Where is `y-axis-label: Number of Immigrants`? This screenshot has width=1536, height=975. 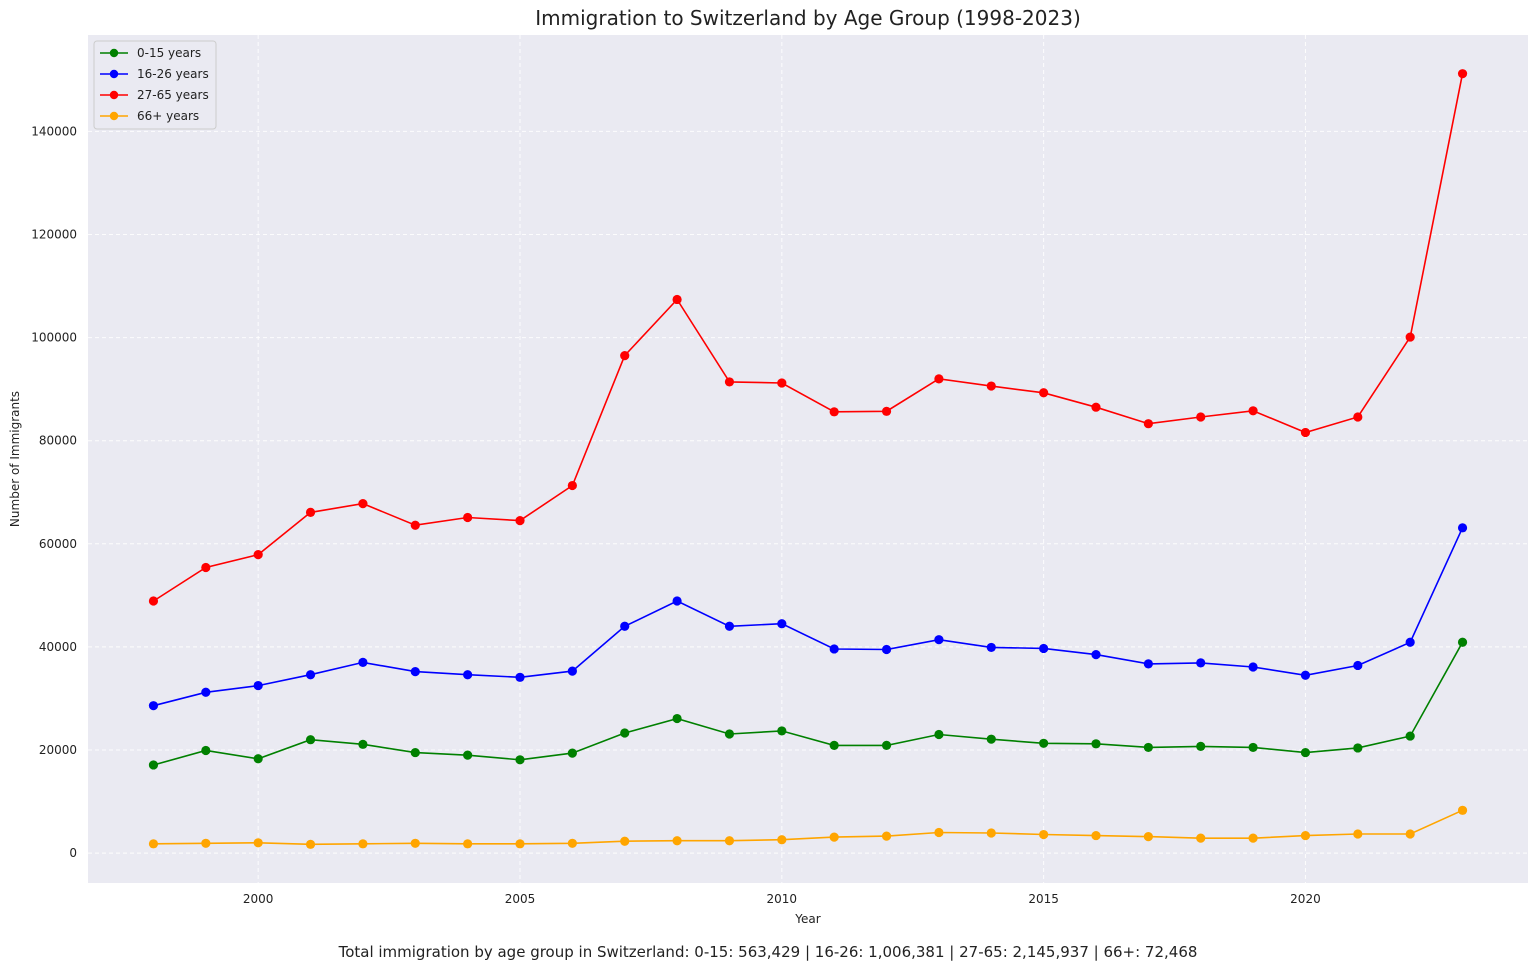 y-axis-label: Number of Immigrants is located at coordinates (15, 459).